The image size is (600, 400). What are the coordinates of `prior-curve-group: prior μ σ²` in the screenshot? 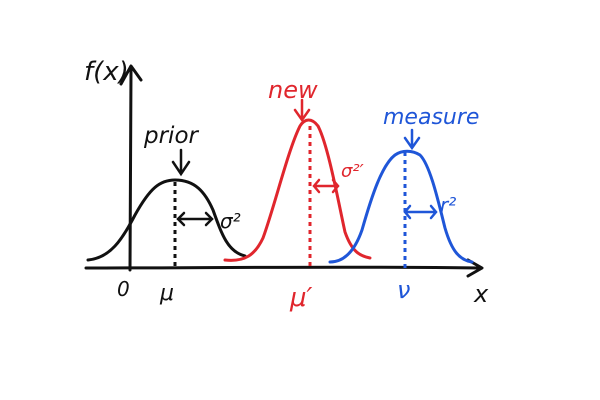 It's located at (166, 214).